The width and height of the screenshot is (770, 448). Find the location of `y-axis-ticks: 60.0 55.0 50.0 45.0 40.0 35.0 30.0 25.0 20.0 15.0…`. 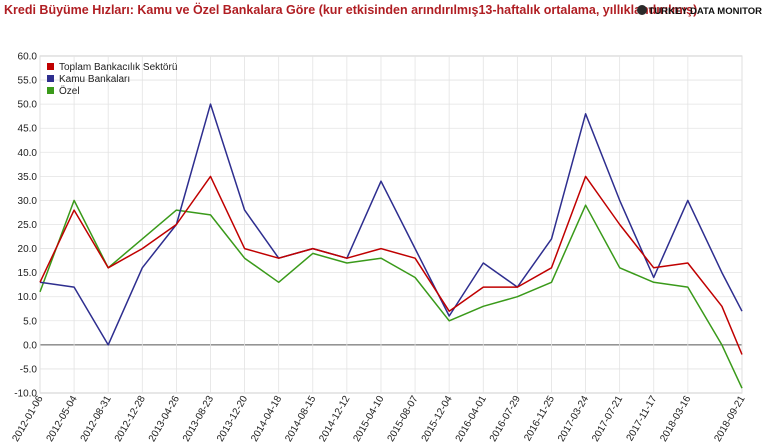

y-axis-ticks: 60.0 55.0 50.0 45.0 40.0 35.0 30.0 25.0 20.0 15.0… is located at coordinates (25, 226).